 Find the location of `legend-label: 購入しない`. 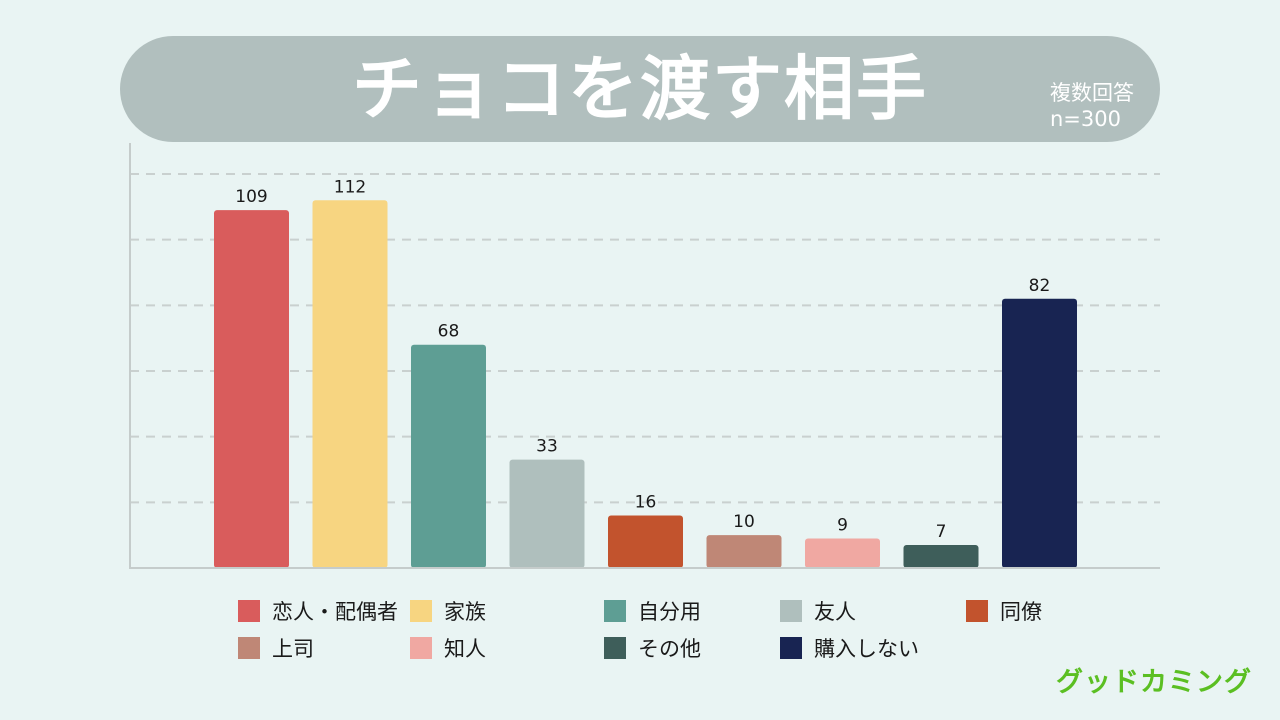

legend-label: 購入しない is located at coordinates (866, 649).